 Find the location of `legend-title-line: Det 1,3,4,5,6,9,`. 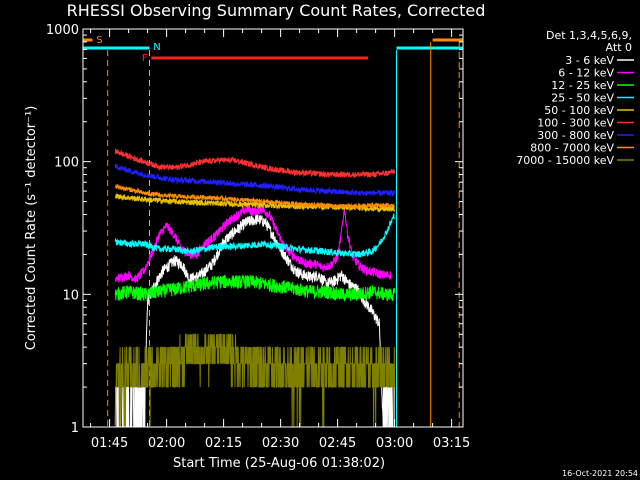

legend-title-line: Det 1,3,4,5,6,9, is located at coordinates (589, 35).